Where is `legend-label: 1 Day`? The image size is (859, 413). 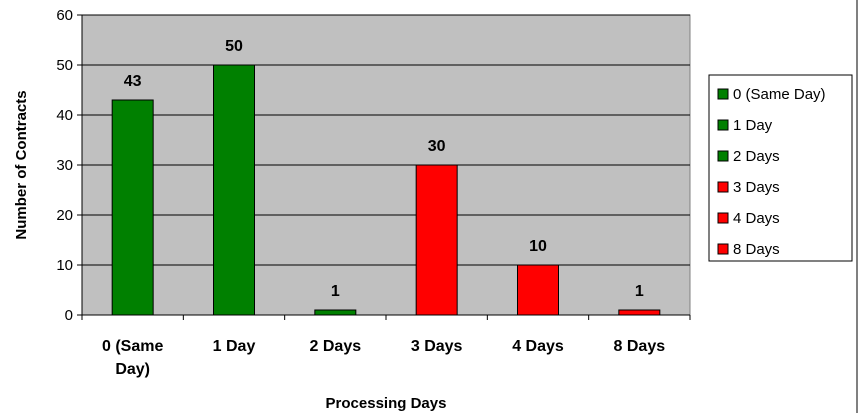 legend-label: 1 Day is located at coordinates (753, 125).